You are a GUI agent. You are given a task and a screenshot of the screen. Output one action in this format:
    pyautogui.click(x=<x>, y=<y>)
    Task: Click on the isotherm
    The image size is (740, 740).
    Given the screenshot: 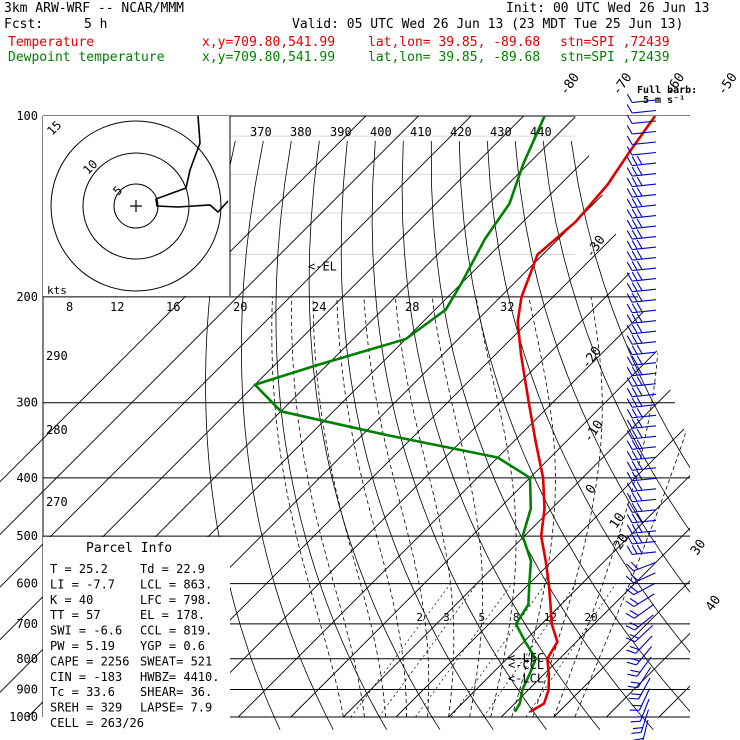 What is the action you would take?
    pyautogui.click(x=621, y=649)
    